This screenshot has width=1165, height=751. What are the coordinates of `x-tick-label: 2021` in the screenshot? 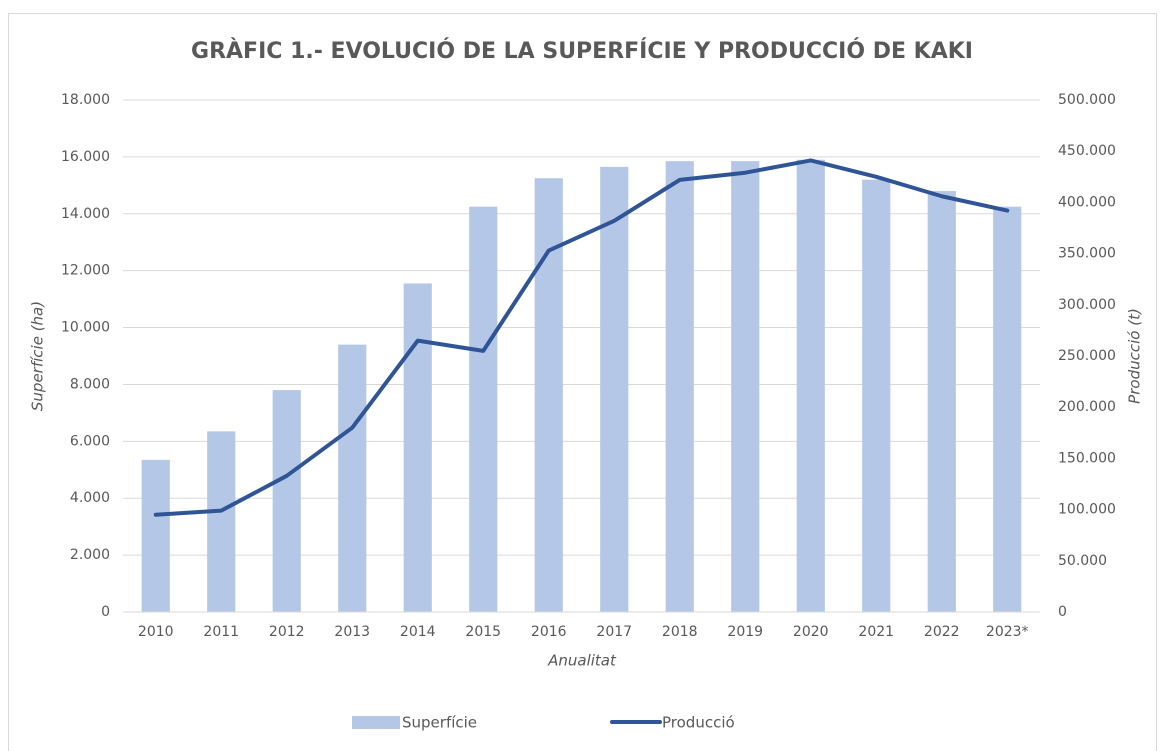 It's located at (876, 632).